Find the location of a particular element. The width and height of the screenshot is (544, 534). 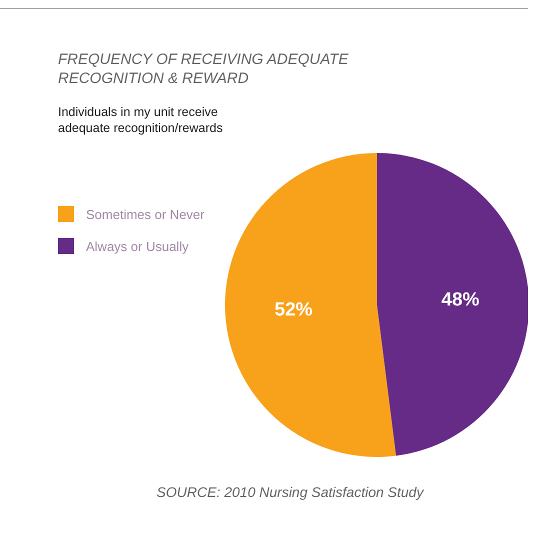

data-label: 52% is located at coordinates (293, 310).